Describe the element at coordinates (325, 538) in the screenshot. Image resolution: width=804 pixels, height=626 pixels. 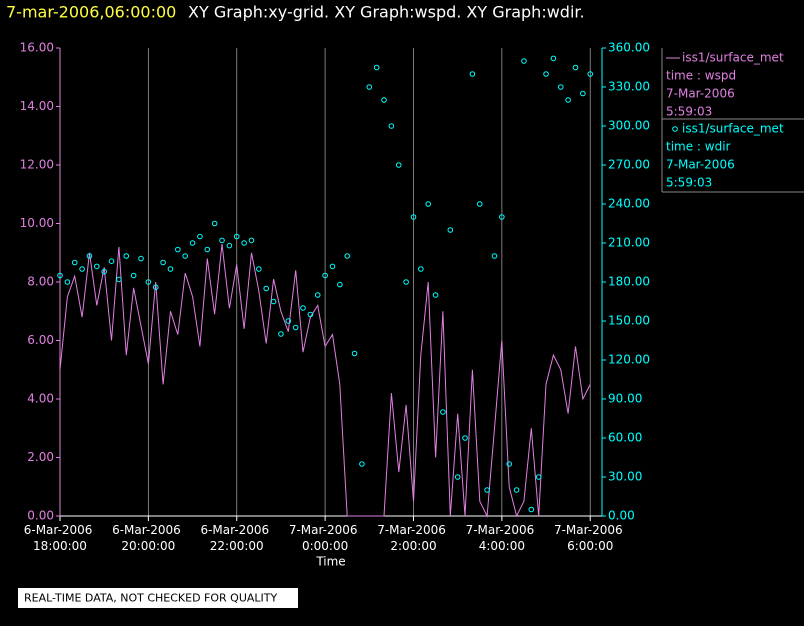
I see `x-tick-label: 7-Mar-2006 0:00:00` at that location.